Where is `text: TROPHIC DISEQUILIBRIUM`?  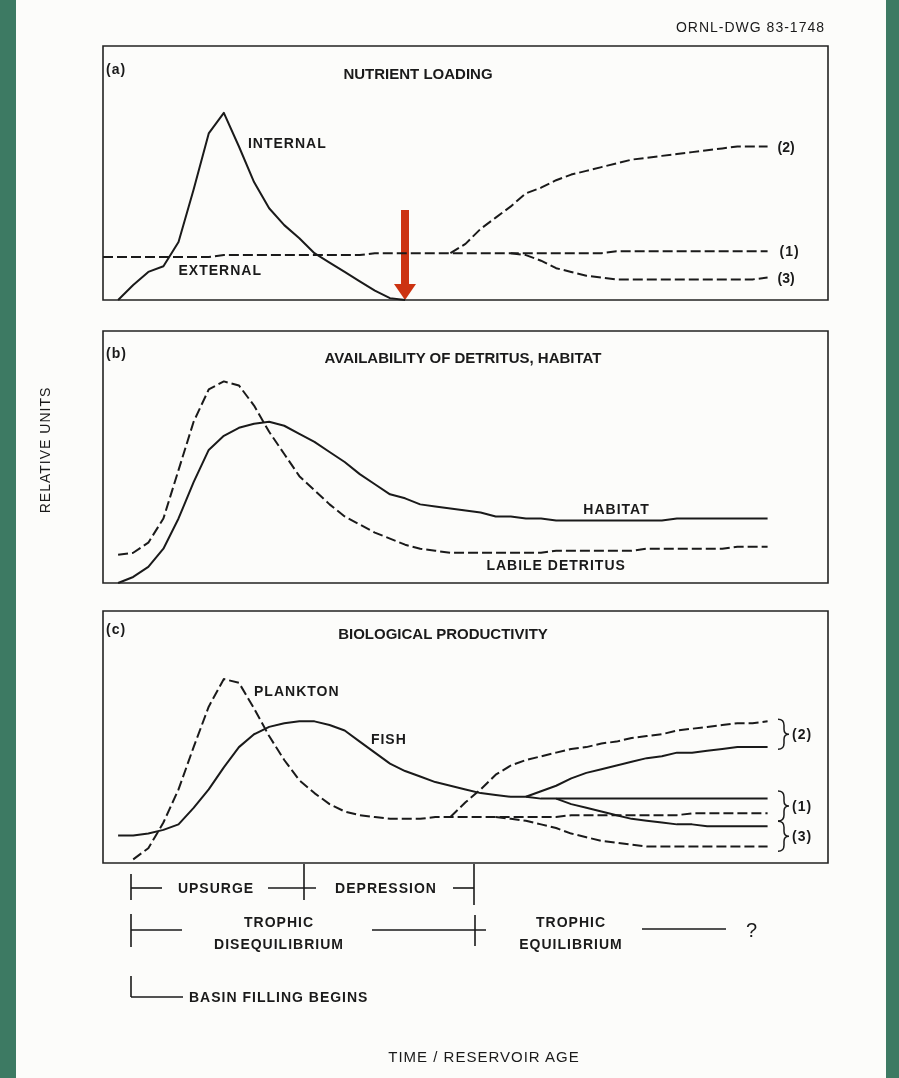 text: TROPHIC DISEQUILIBRIUM is located at coordinates (279, 933).